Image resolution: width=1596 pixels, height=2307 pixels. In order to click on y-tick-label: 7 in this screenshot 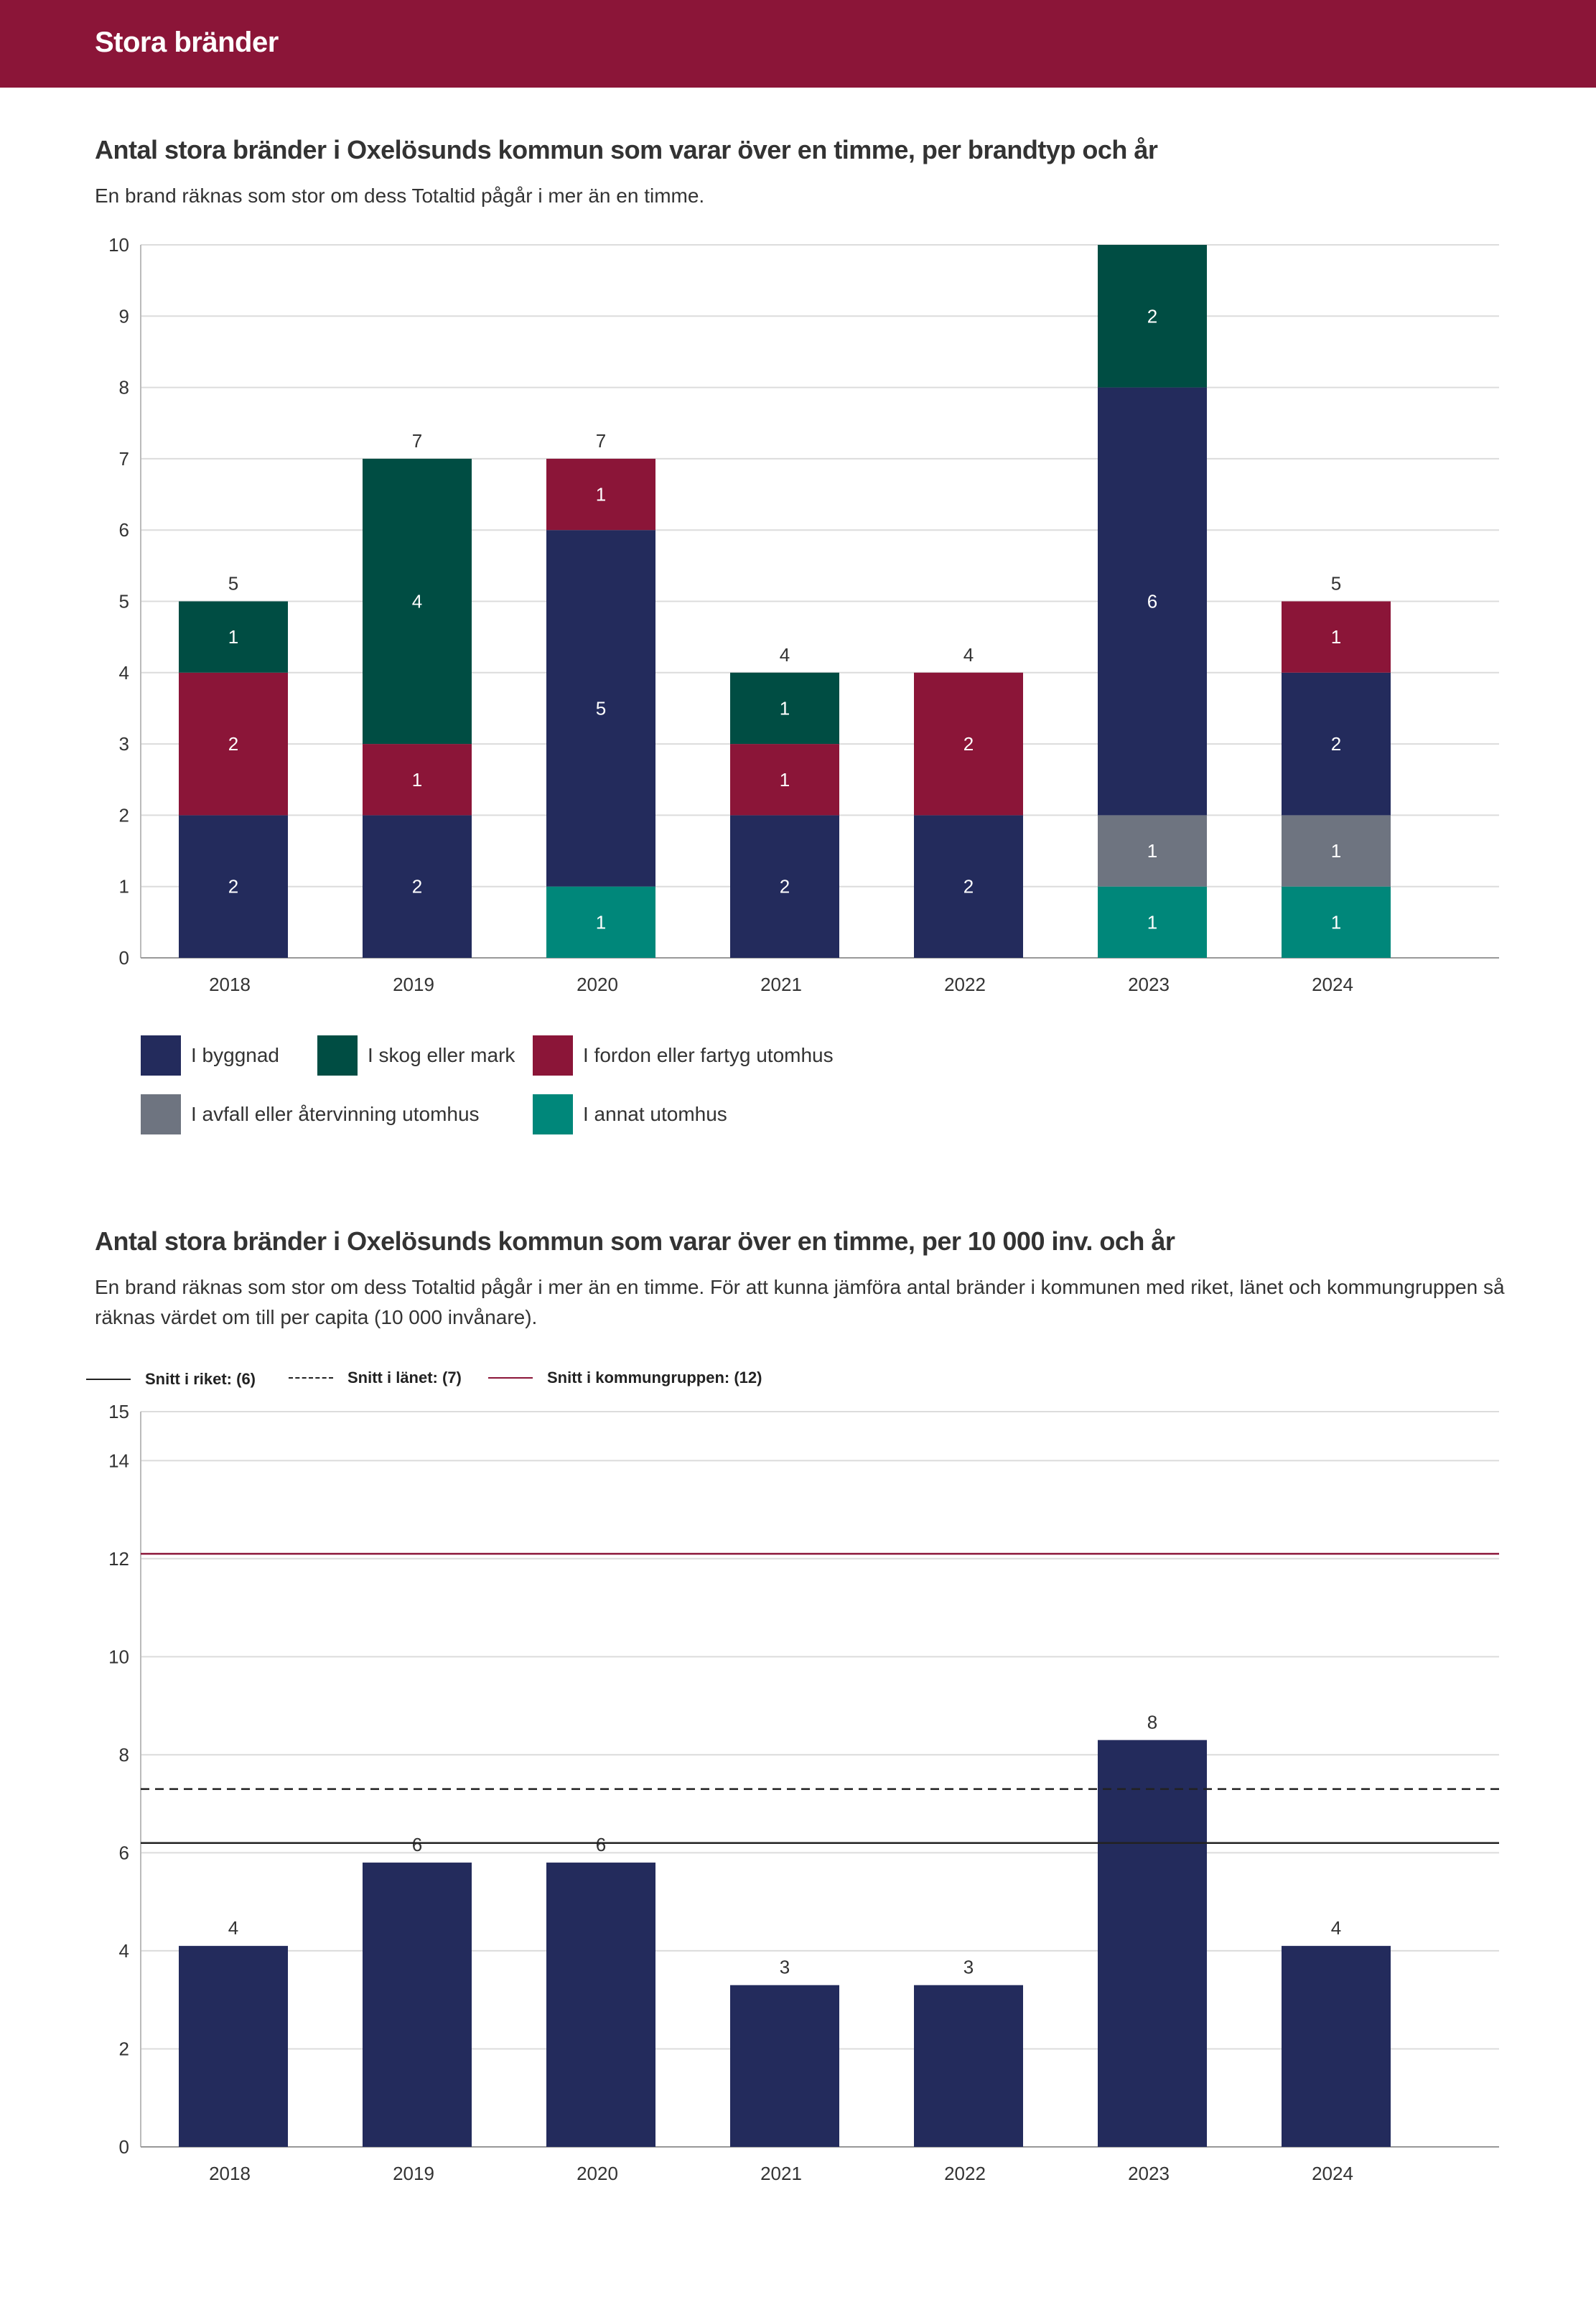, I will do `click(124, 459)`.